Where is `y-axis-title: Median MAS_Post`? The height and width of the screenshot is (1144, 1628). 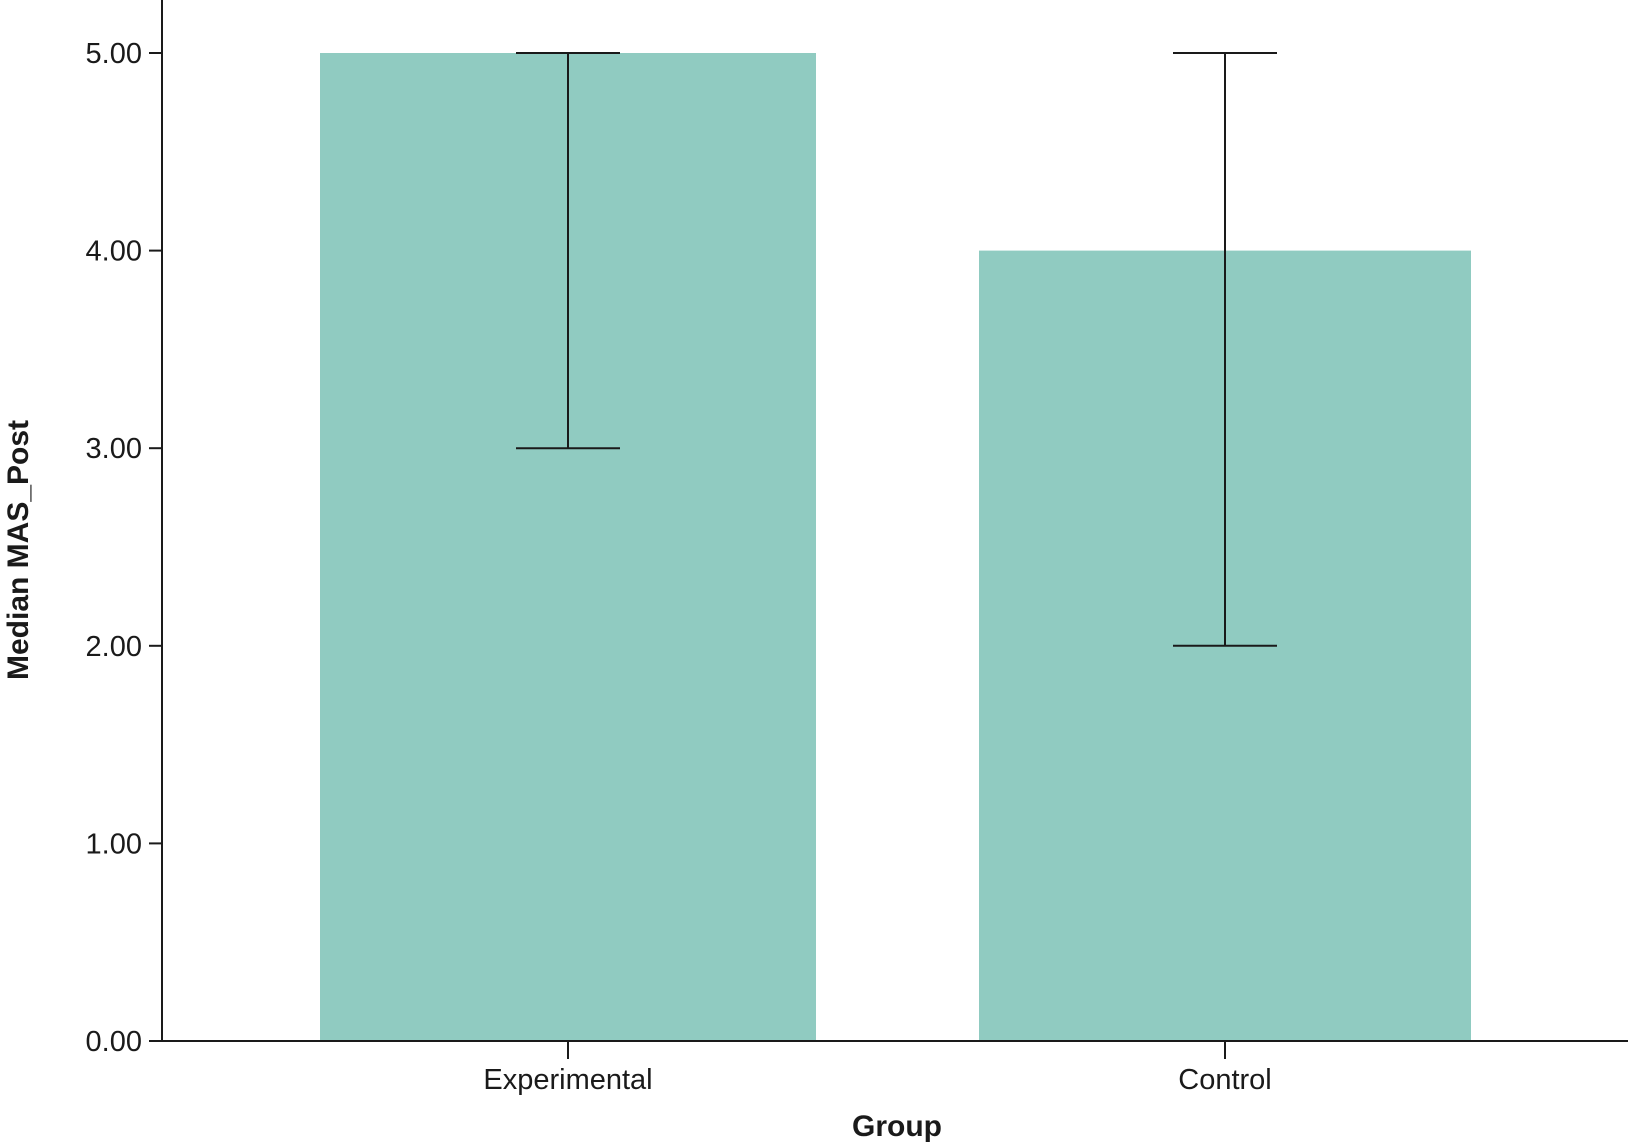
y-axis-title: Median MAS_Post is located at coordinates (18, 550).